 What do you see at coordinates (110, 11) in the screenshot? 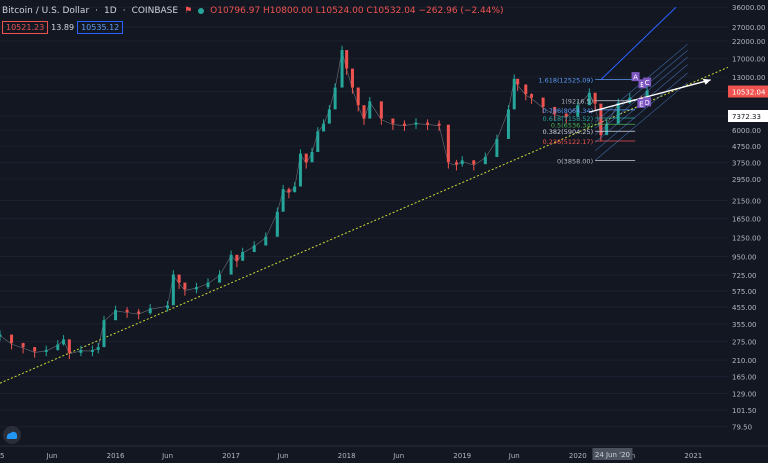
I see `interval-label: 1D` at bounding box center [110, 11].